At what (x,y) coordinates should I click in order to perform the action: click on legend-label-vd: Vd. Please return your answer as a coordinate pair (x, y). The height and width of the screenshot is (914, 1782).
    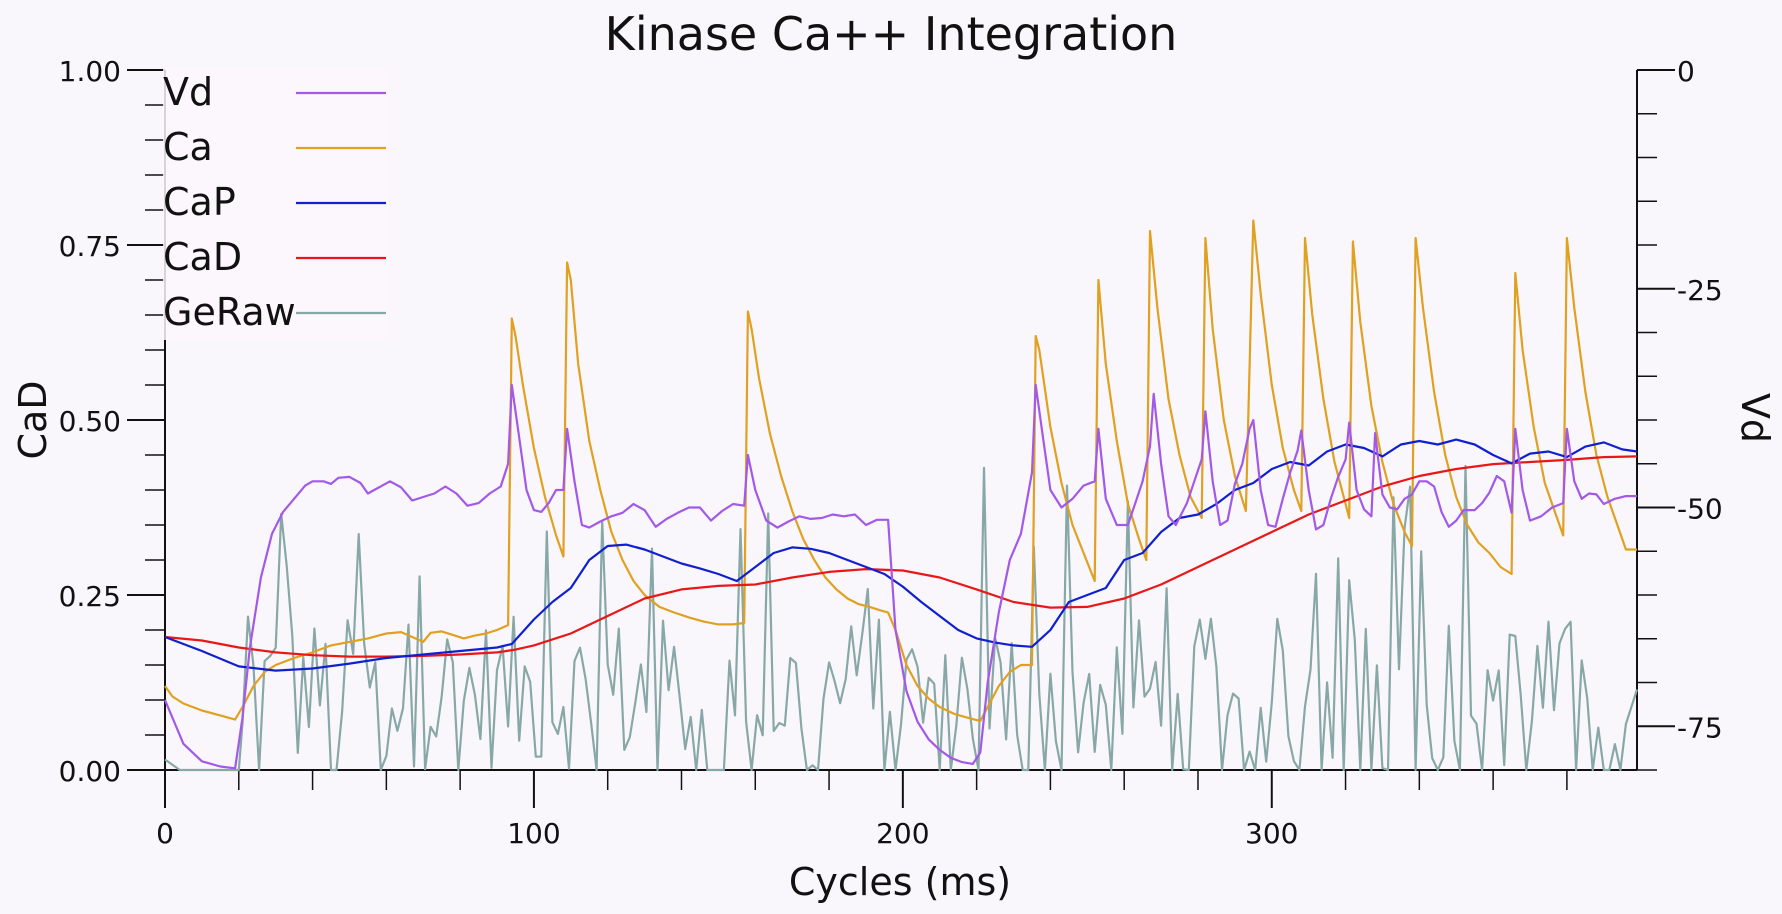
    Looking at the image, I should click on (188, 92).